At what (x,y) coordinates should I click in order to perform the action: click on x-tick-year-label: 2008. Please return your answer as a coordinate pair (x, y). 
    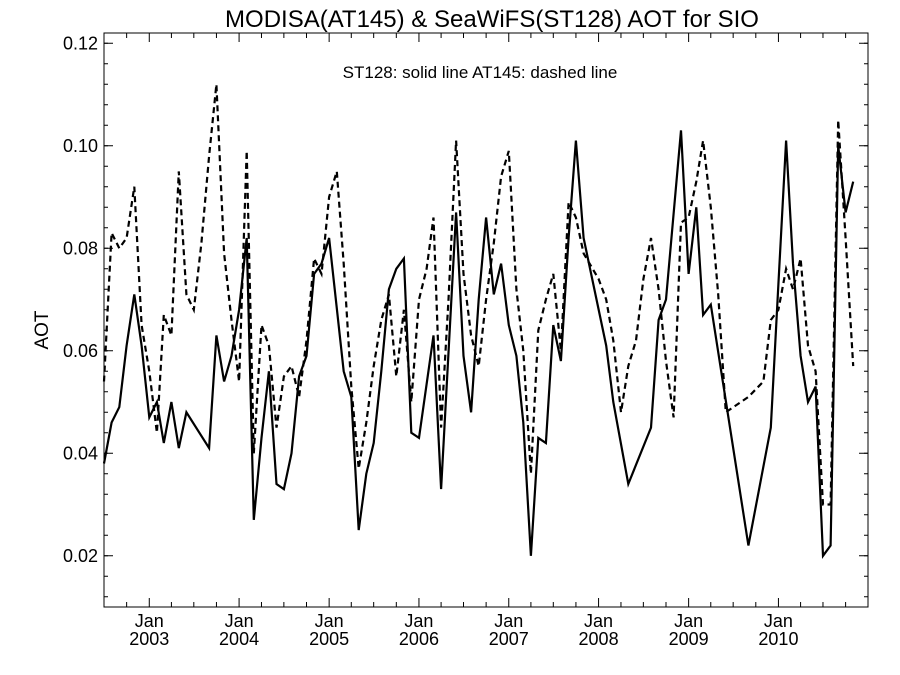
    Looking at the image, I should click on (599, 639).